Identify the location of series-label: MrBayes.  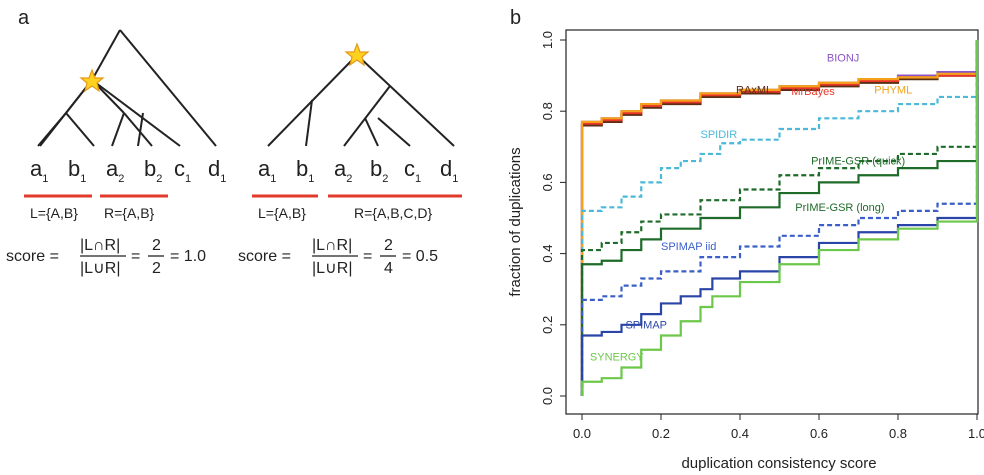
(813, 92).